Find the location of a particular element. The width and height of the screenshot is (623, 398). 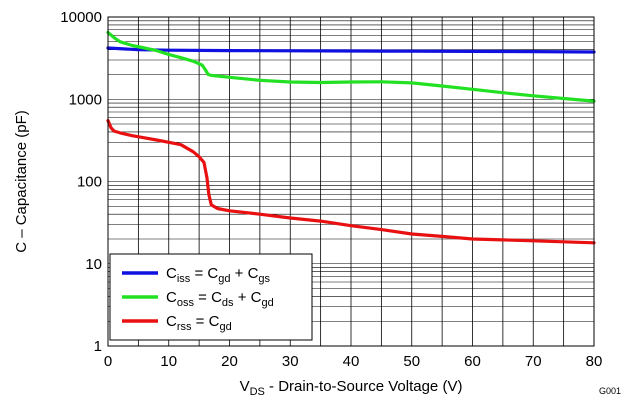

figure-id: G001 is located at coordinates (610, 391).